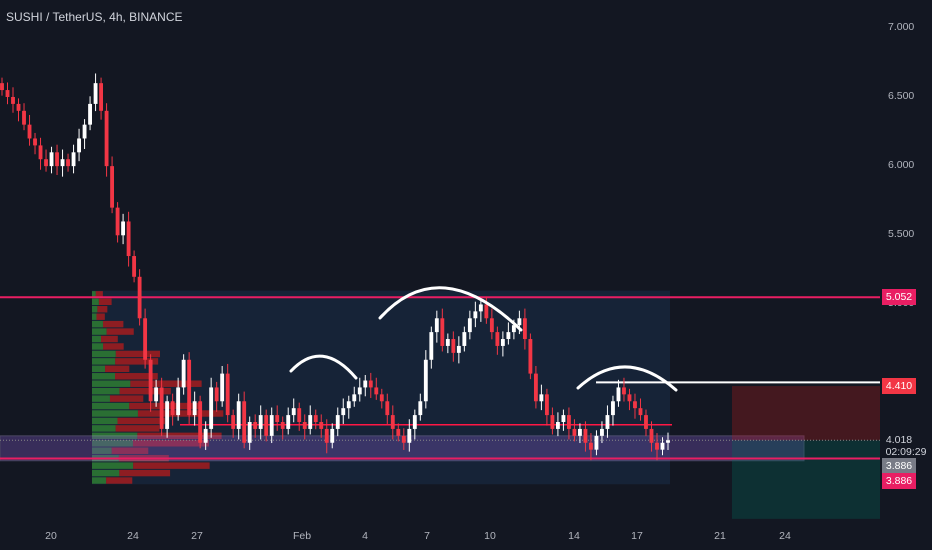 The width and height of the screenshot is (932, 550). I want to click on price-tag-resistance: 5.052, so click(899, 297).